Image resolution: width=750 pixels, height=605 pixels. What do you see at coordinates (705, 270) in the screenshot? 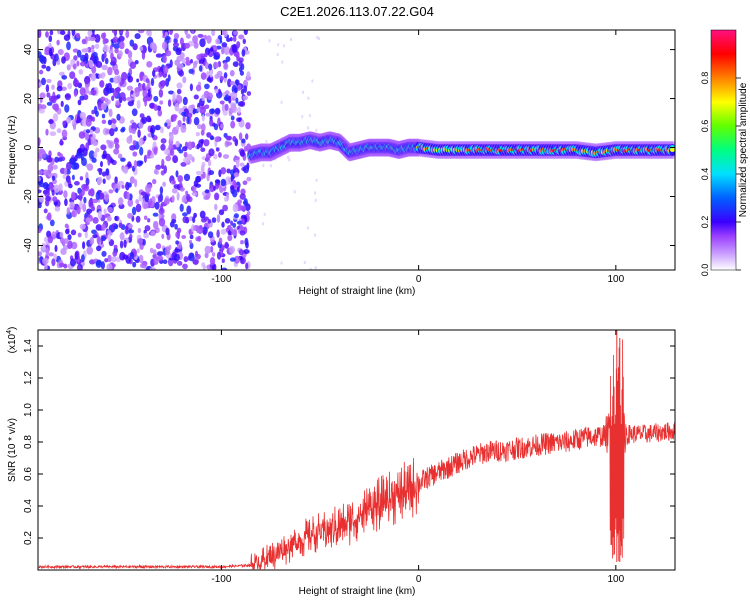
I see `colorbar-tick-label: 0.0` at bounding box center [705, 270].